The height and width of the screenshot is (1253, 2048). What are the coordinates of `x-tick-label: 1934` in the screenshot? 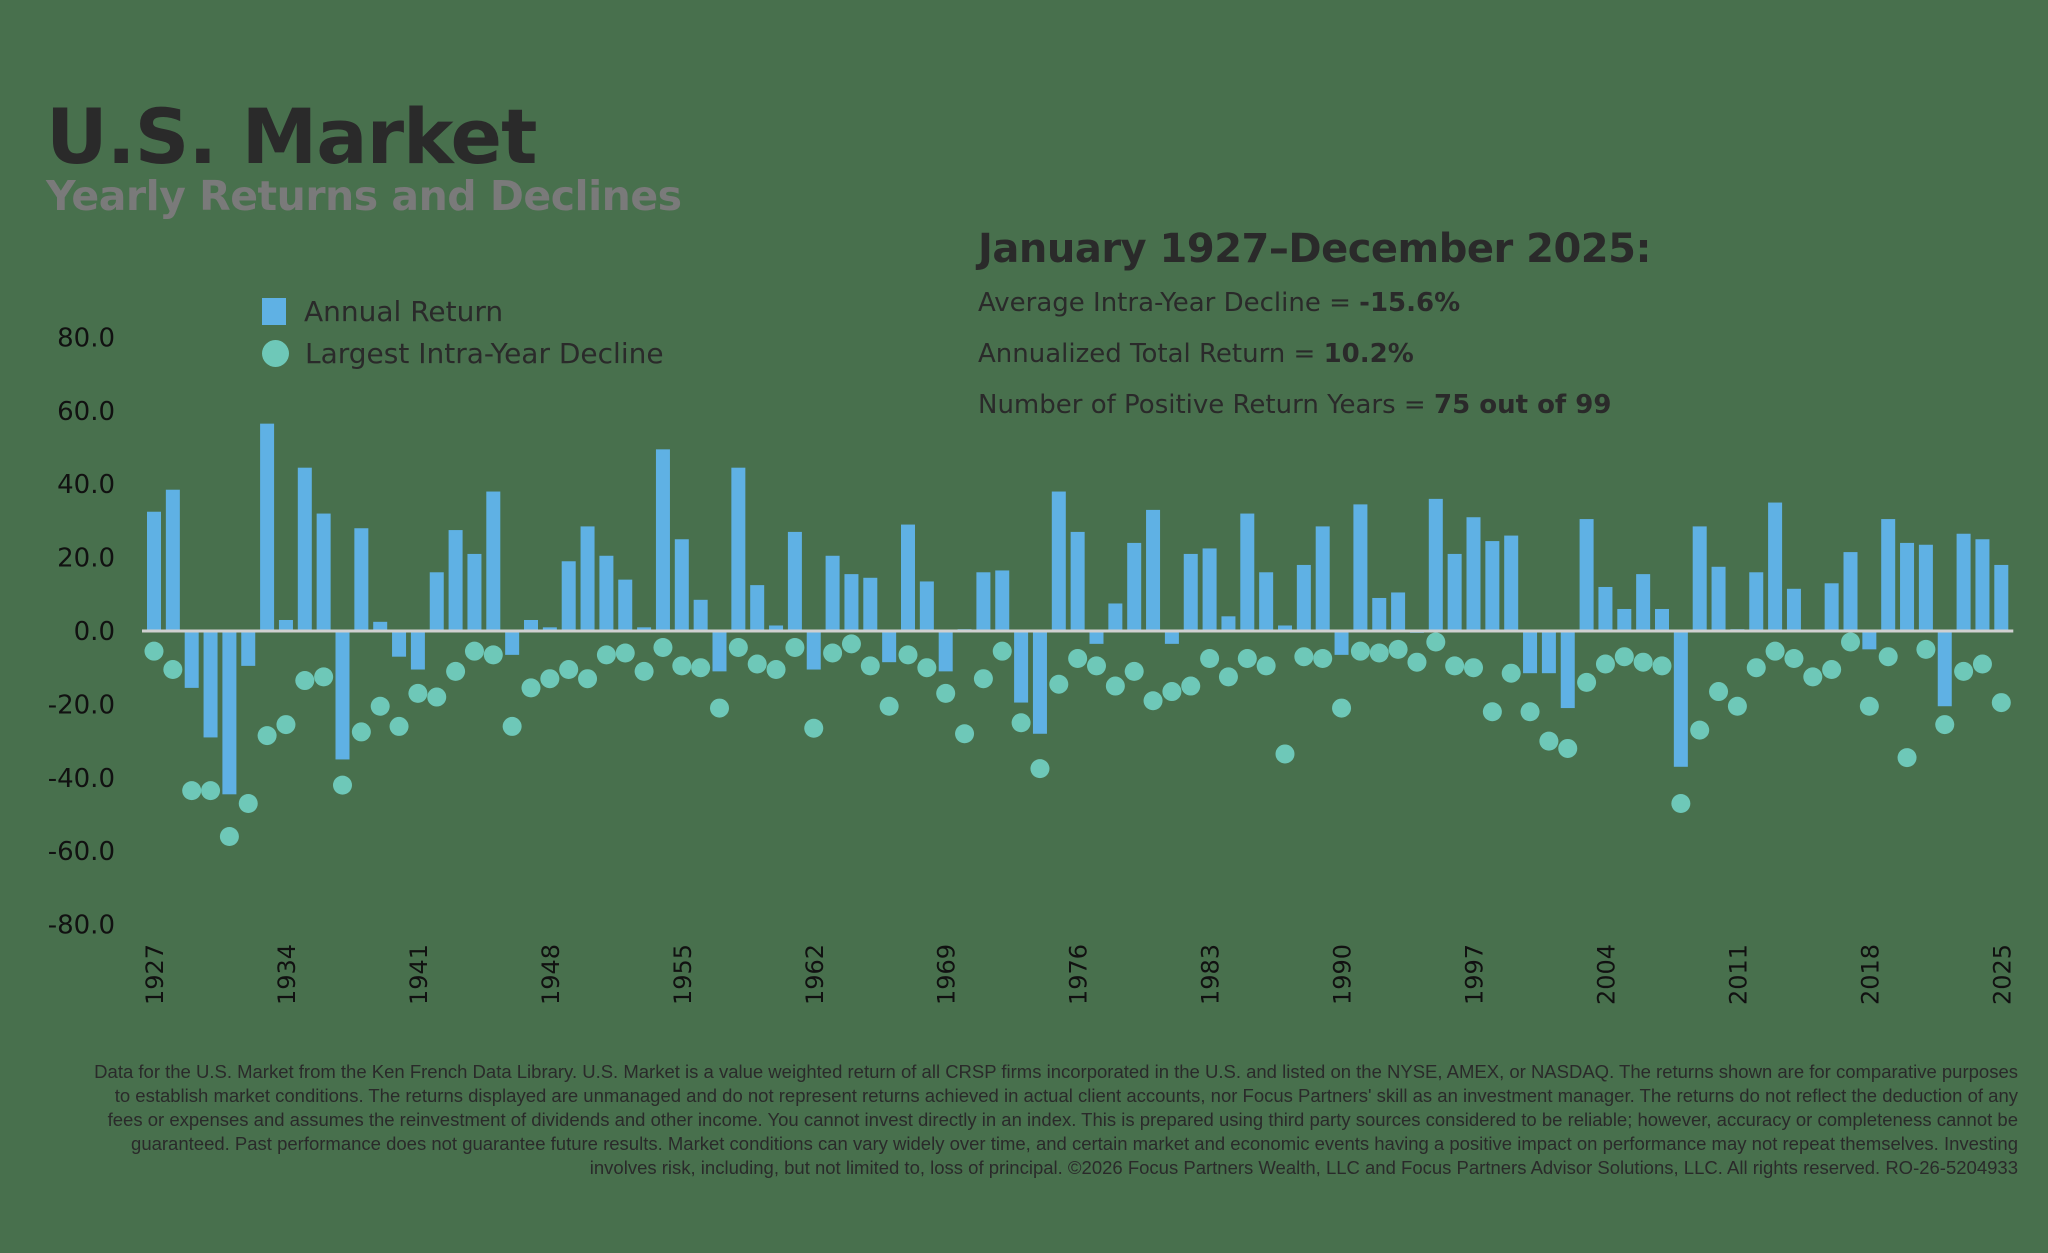 It's located at (287, 974).